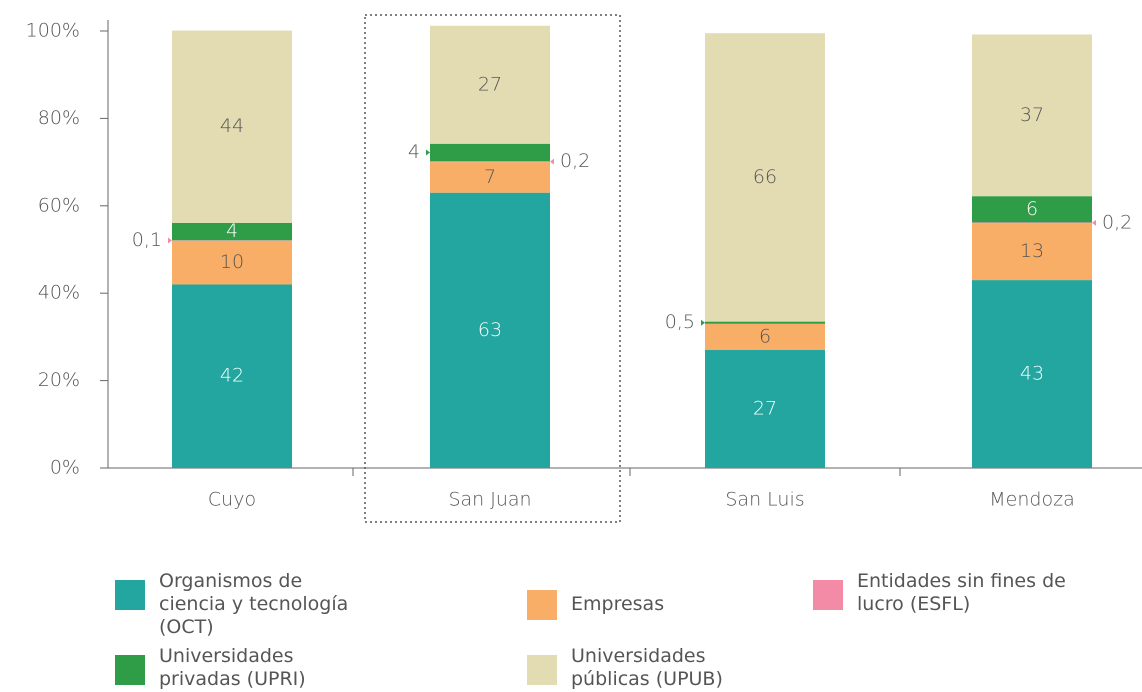  I want to click on data-label: 10, so click(232, 262).